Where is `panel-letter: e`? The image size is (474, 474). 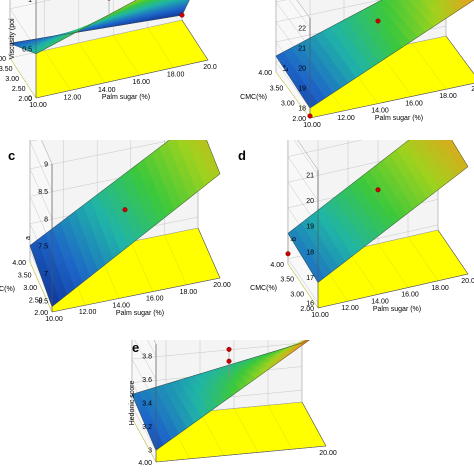 panel-letter: e is located at coordinates (135, 347).